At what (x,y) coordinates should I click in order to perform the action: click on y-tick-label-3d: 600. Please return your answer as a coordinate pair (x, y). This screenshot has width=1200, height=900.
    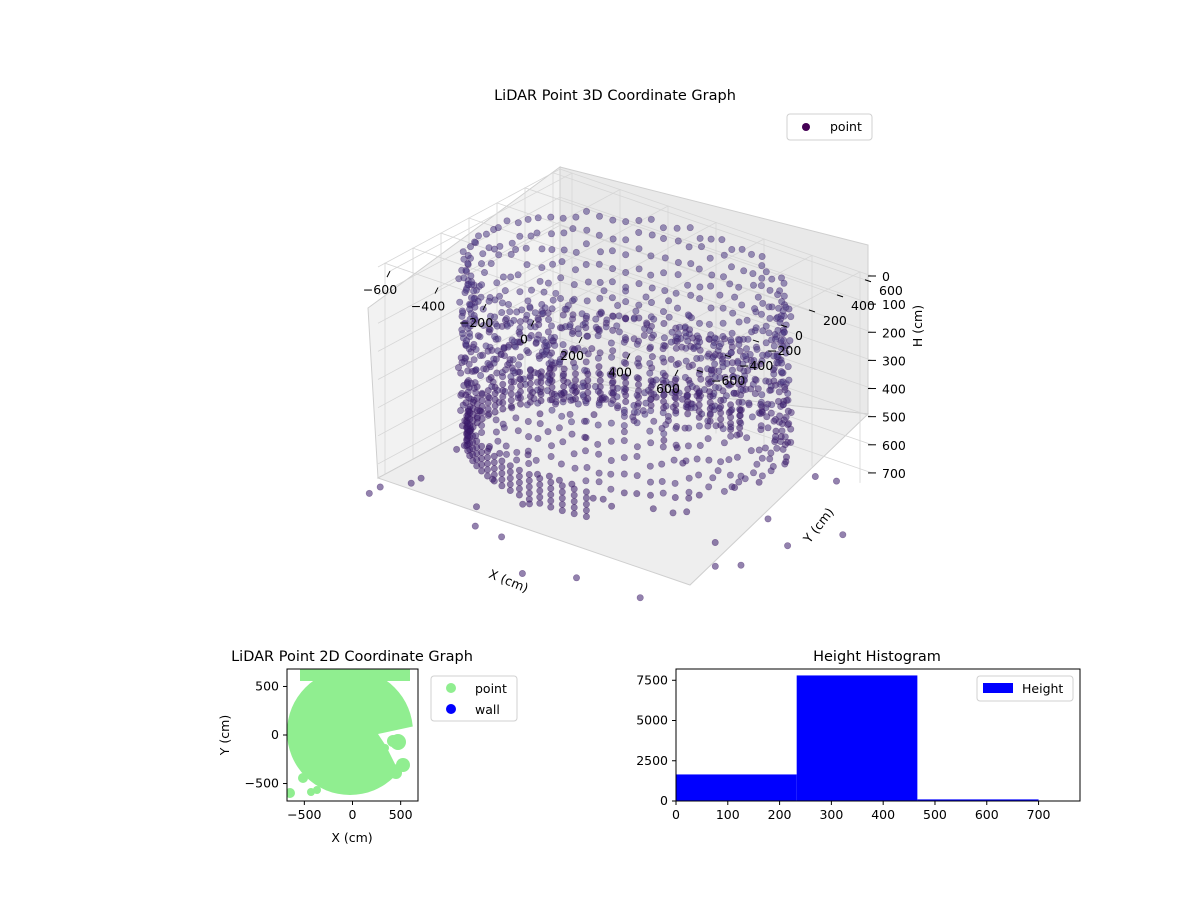
    Looking at the image, I should click on (891, 290).